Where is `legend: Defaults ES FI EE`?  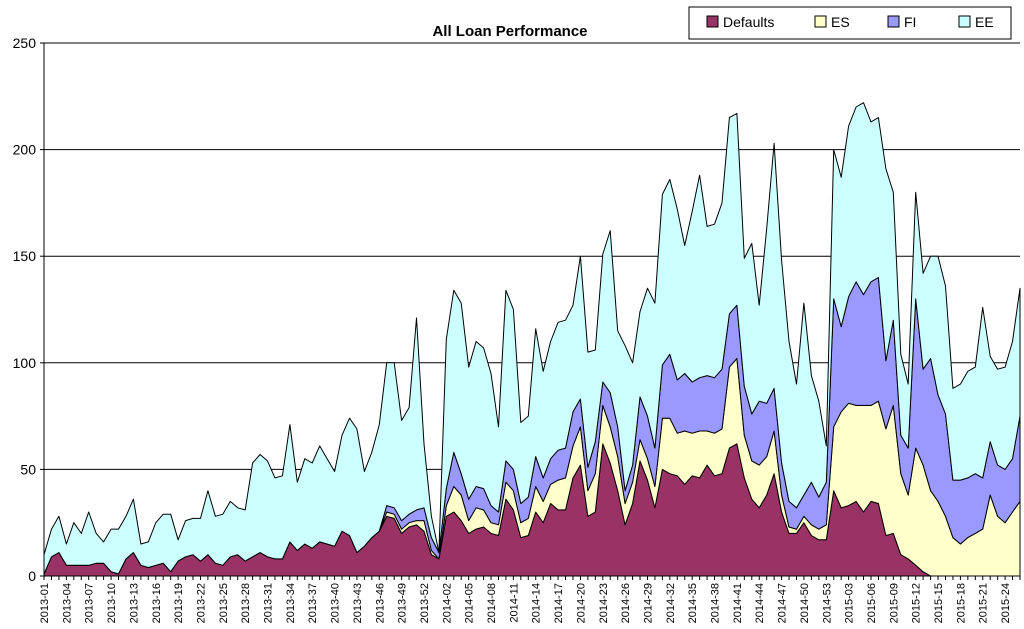 legend: Defaults ES FI EE is located at coordinates (850, 23).